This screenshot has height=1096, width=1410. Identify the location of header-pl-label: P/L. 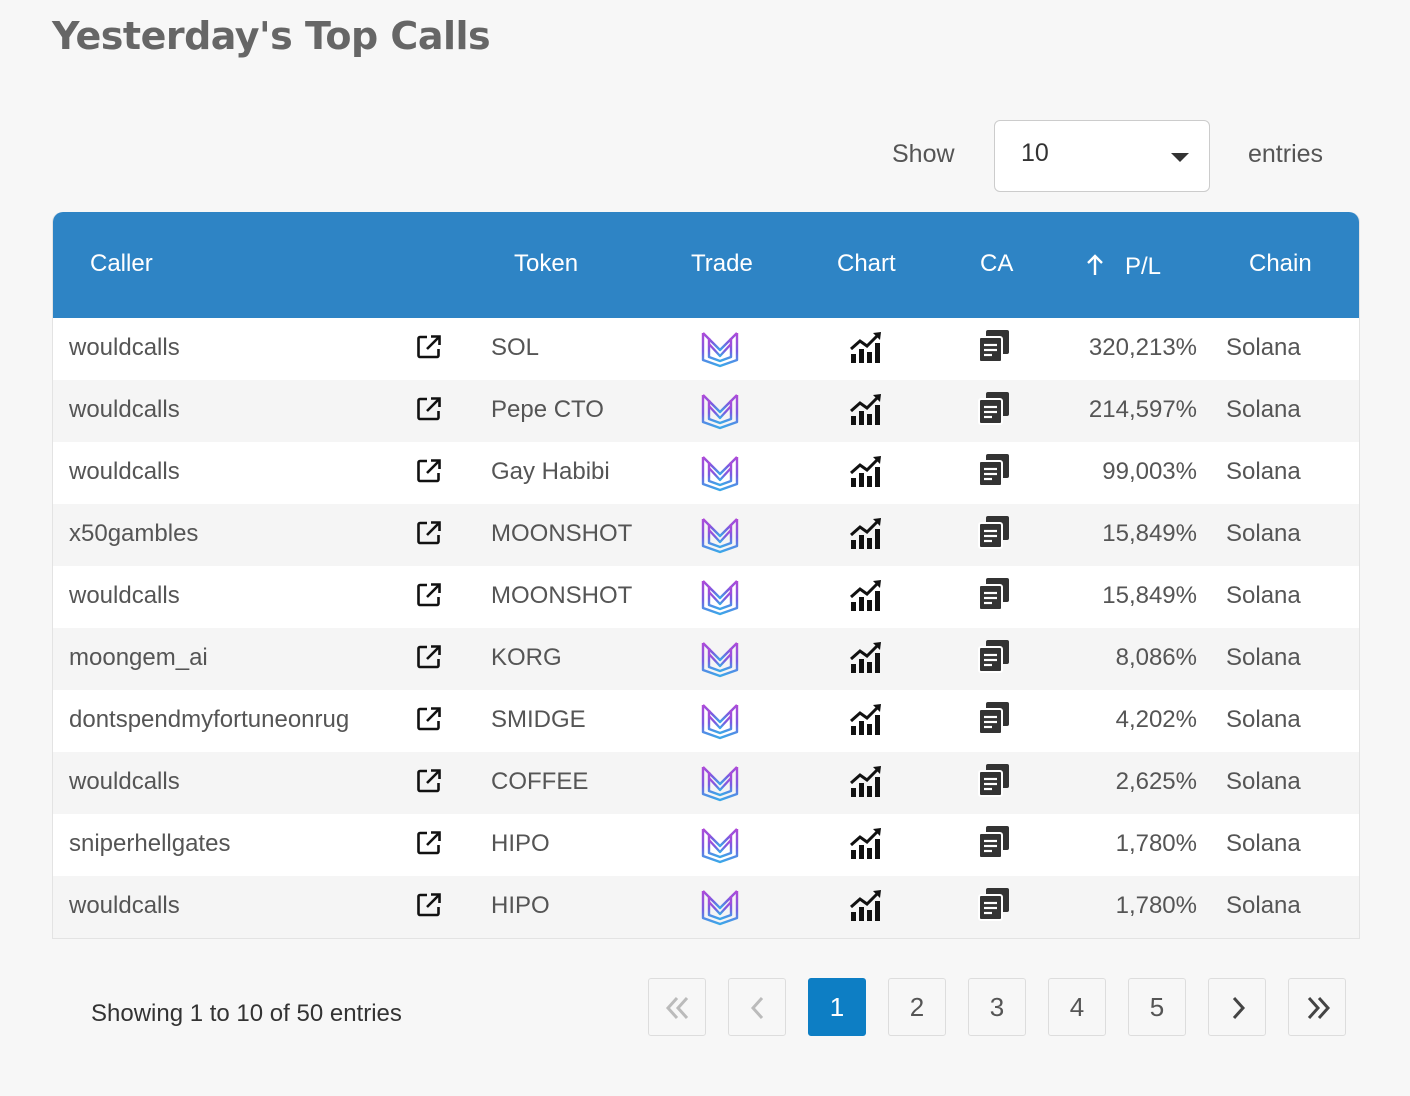
(1143, 266).